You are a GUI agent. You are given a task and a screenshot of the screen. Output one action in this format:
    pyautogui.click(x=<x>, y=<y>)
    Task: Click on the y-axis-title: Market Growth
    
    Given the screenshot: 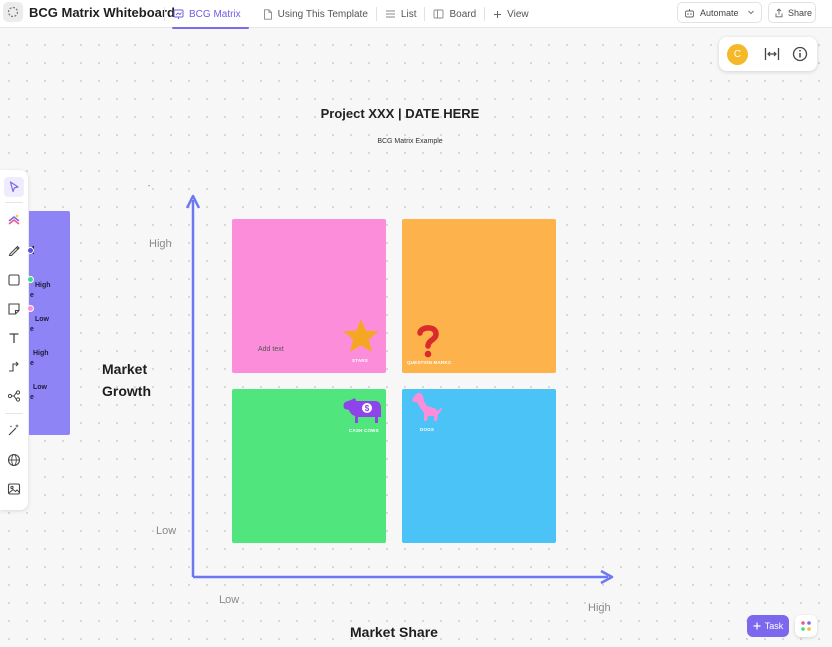 What is the action you would take?
    pyautogui.click(x=126, y=380)
    